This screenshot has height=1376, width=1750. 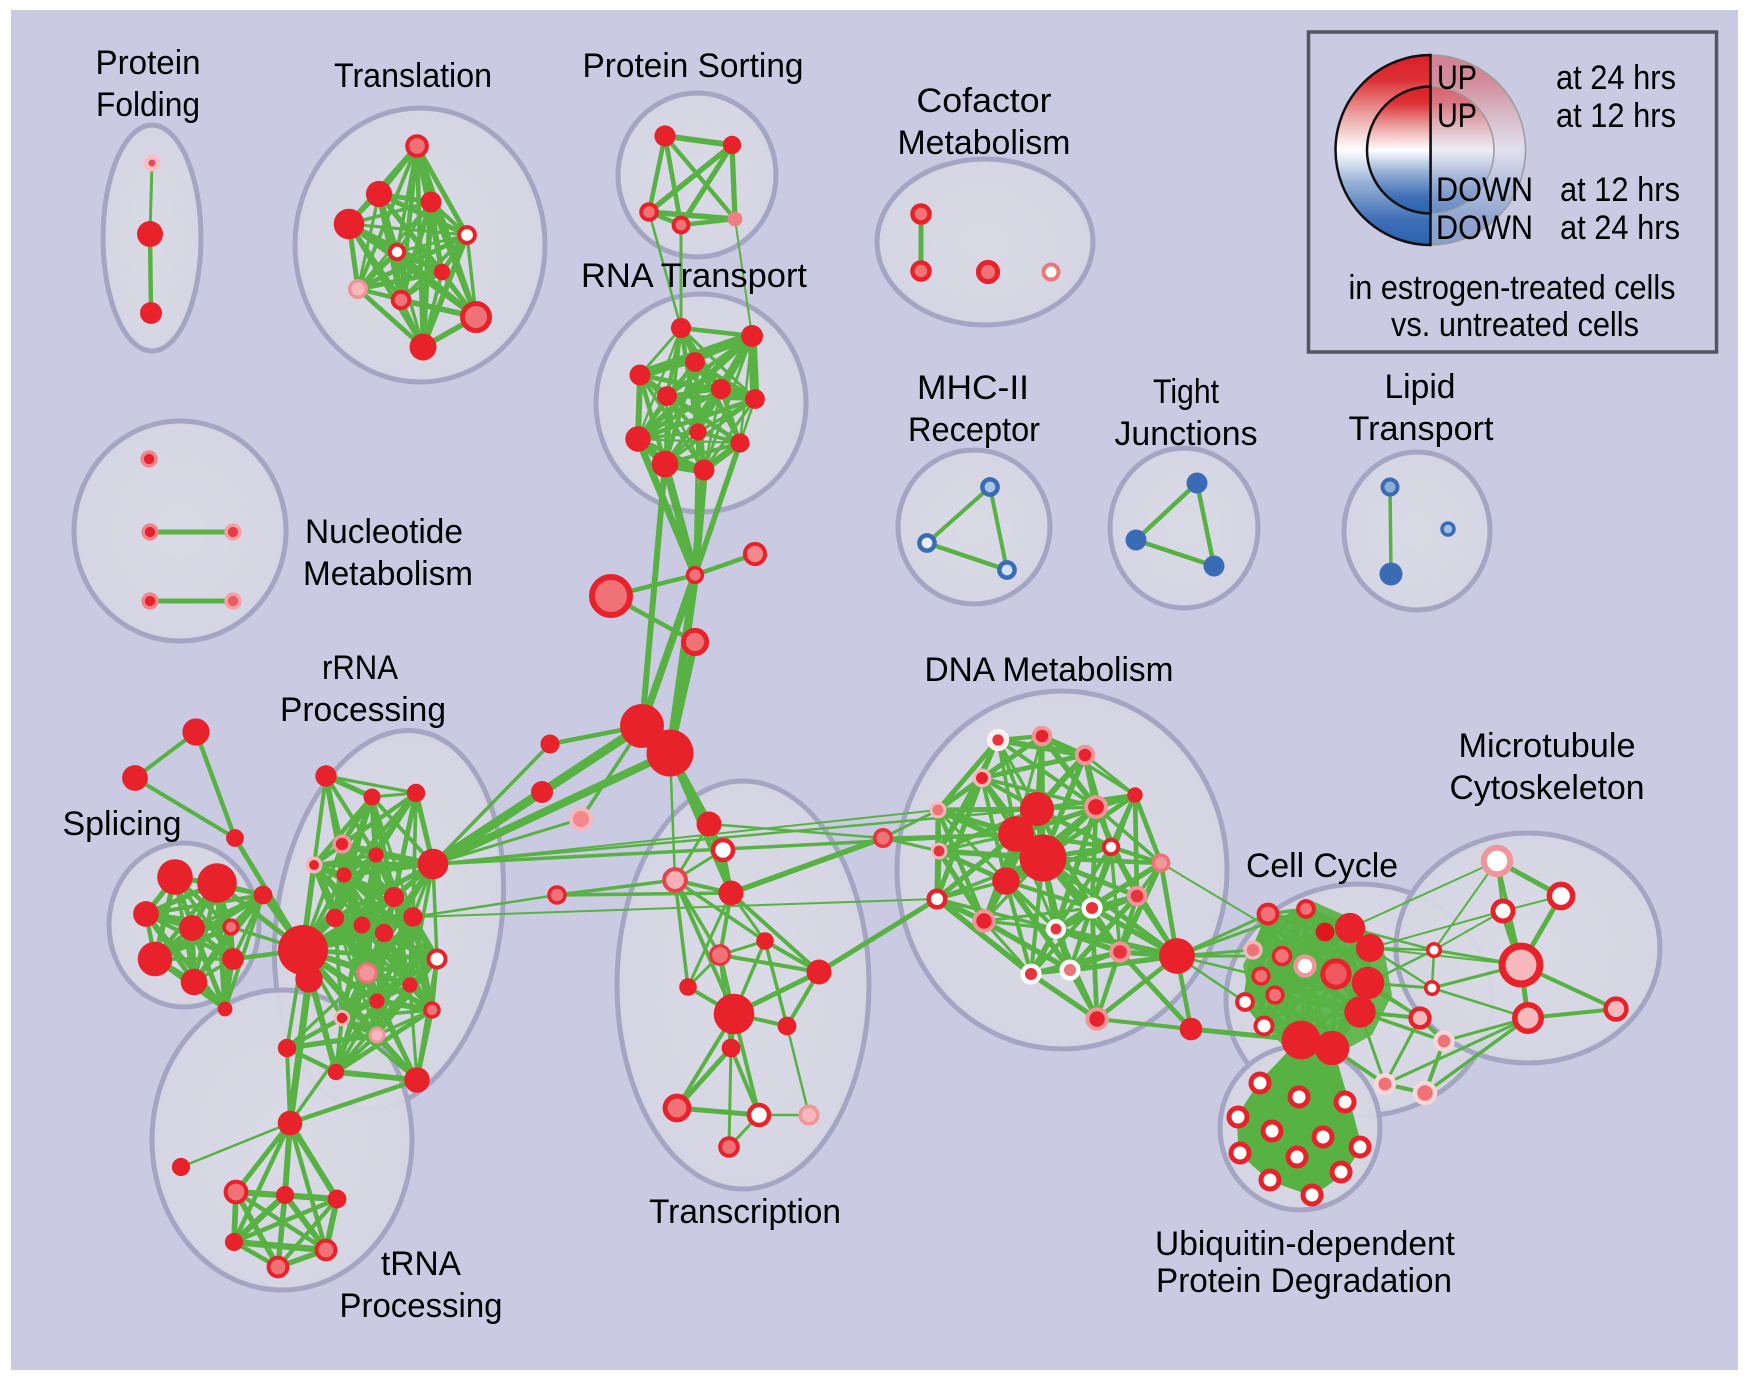 I want to click on svg-text: Cell Cycle, so click(x=1322, y=866).